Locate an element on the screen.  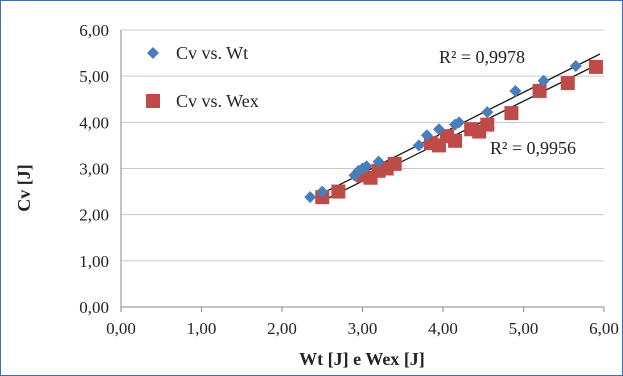
y-tick-label: 6,00 is located at coordinates (94, 30).